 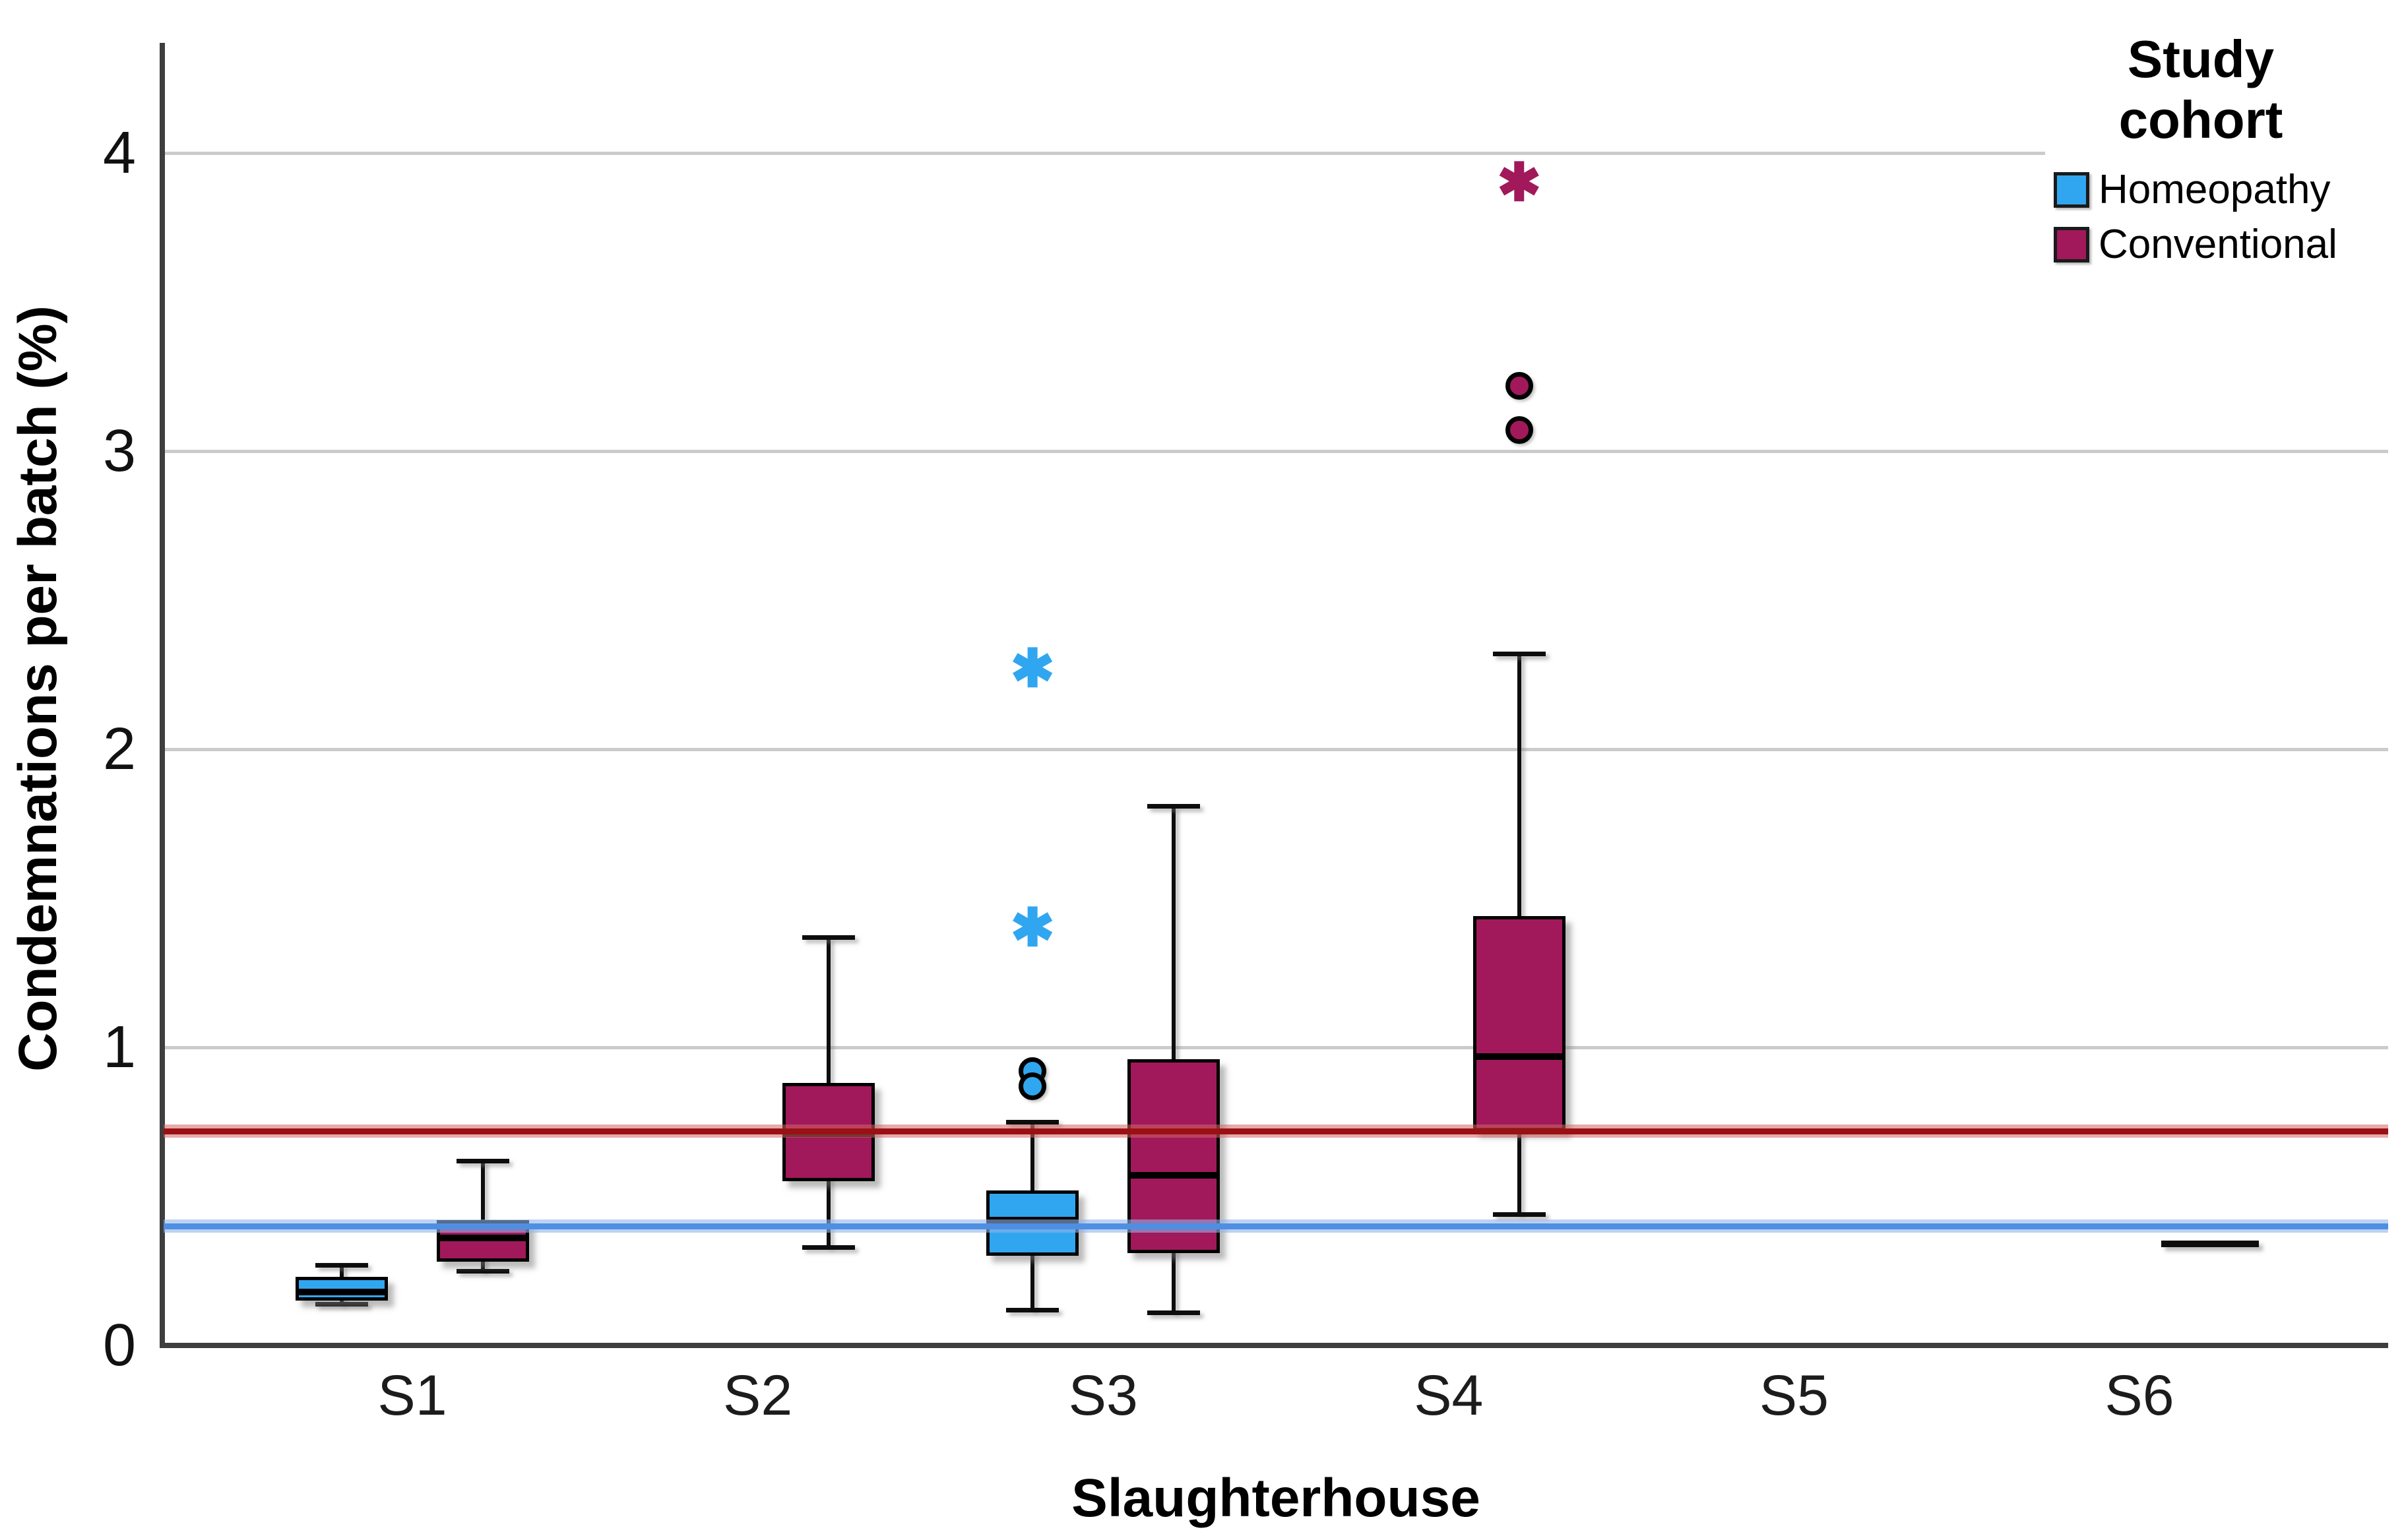 What do you see at coordinates (2071, 244) in the screenshot?
I see `legend-swatch-conventional` at bounding box center [2071, 244].